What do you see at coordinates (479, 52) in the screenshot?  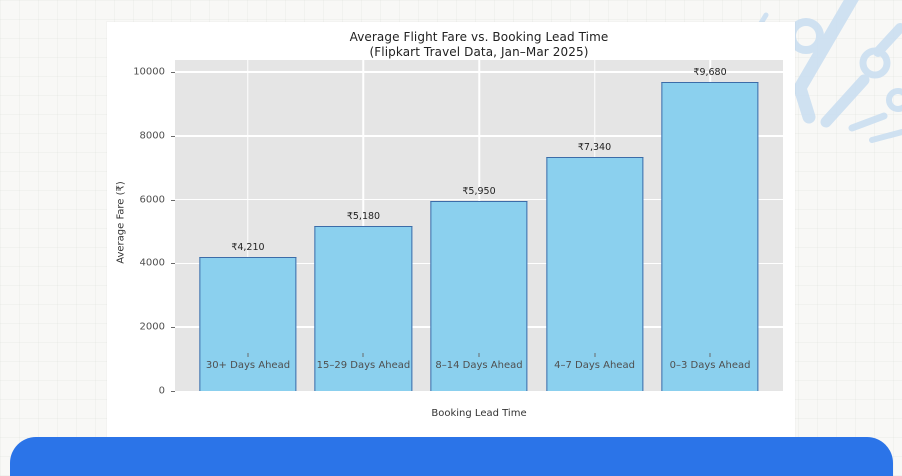 I see `chart-subtitle: (Flipkart Travel Data, Jan–Mar 2025)` at bounding box center [479, 52].